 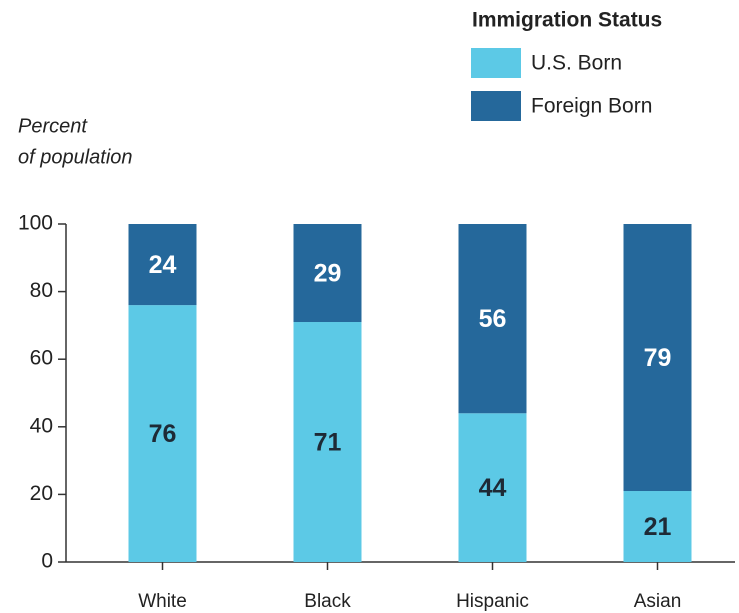 What do you see at coordinates (591, 106) in the screenshot?
I see `legend-label: Foreign Born` at bounding box center [591, 106].